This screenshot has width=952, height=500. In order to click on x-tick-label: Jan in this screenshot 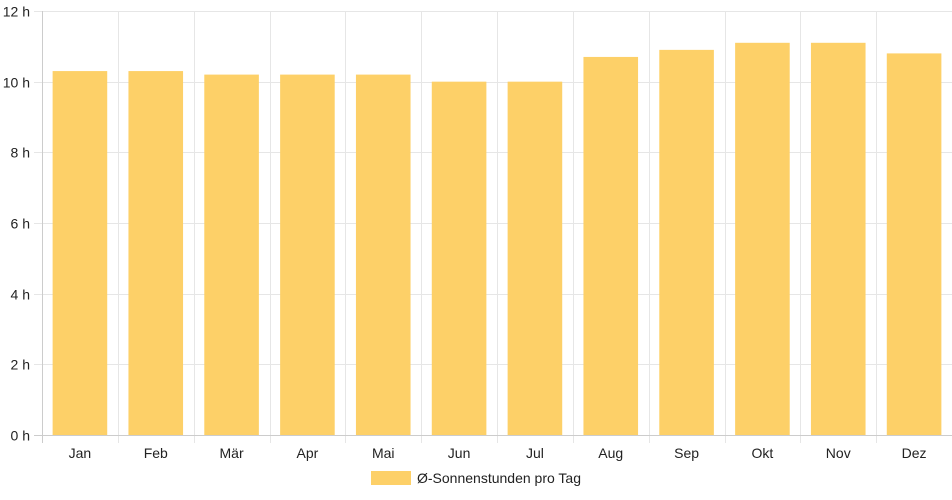, I will do `click(80, 453)`.